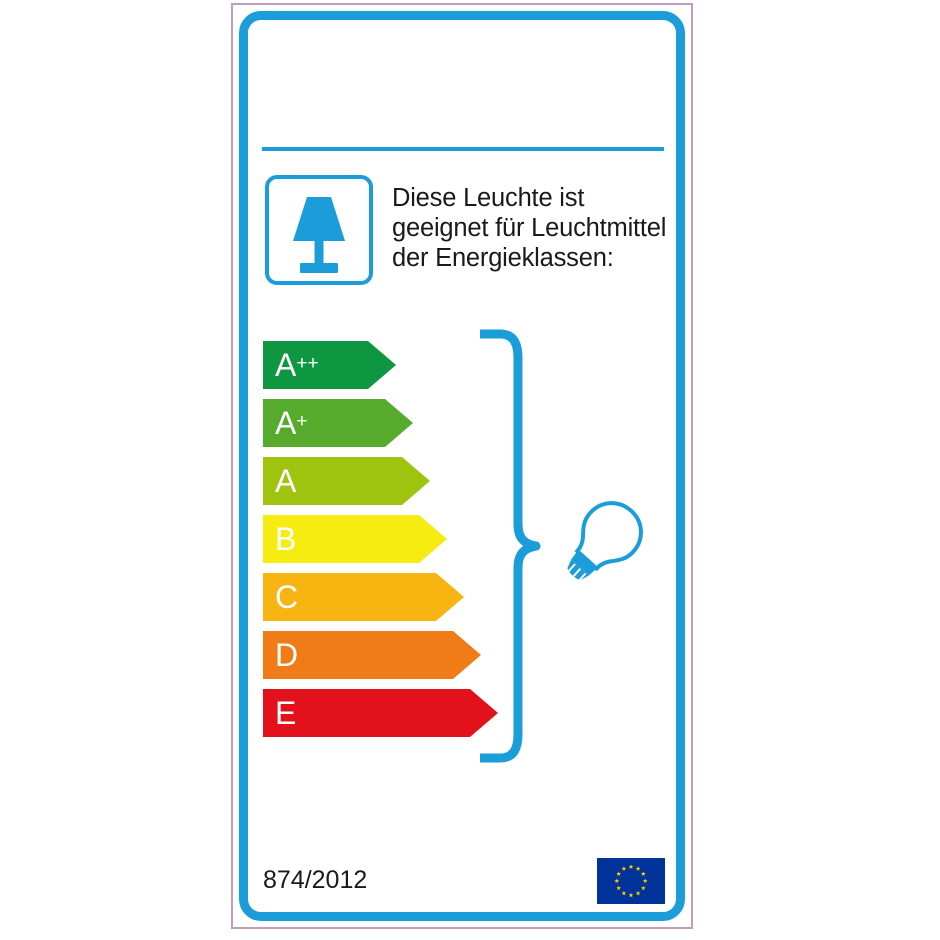  Describe the element at coordinates (516, 548) in the screenshot. I see `curly-brace-icon` at that location.